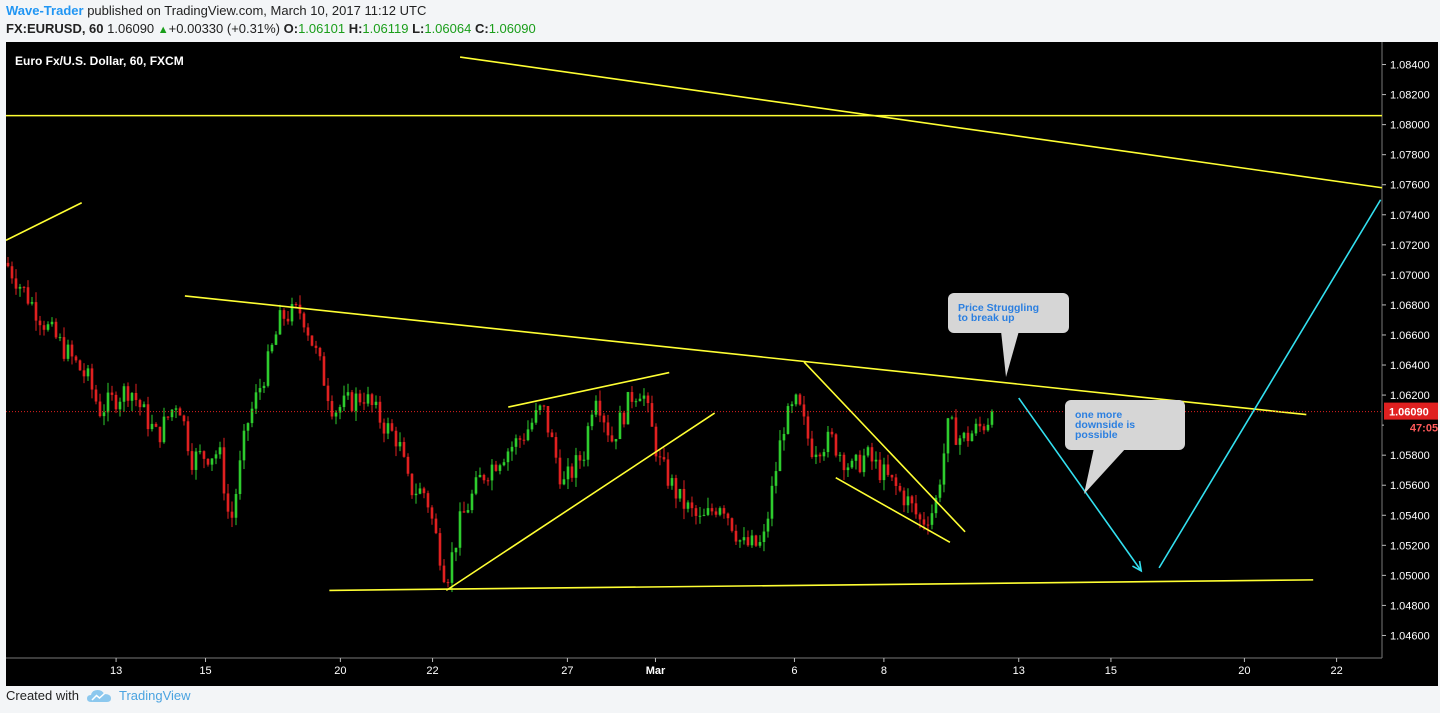  I want to click on countdown-label: 47:05, so click(1424, 429).